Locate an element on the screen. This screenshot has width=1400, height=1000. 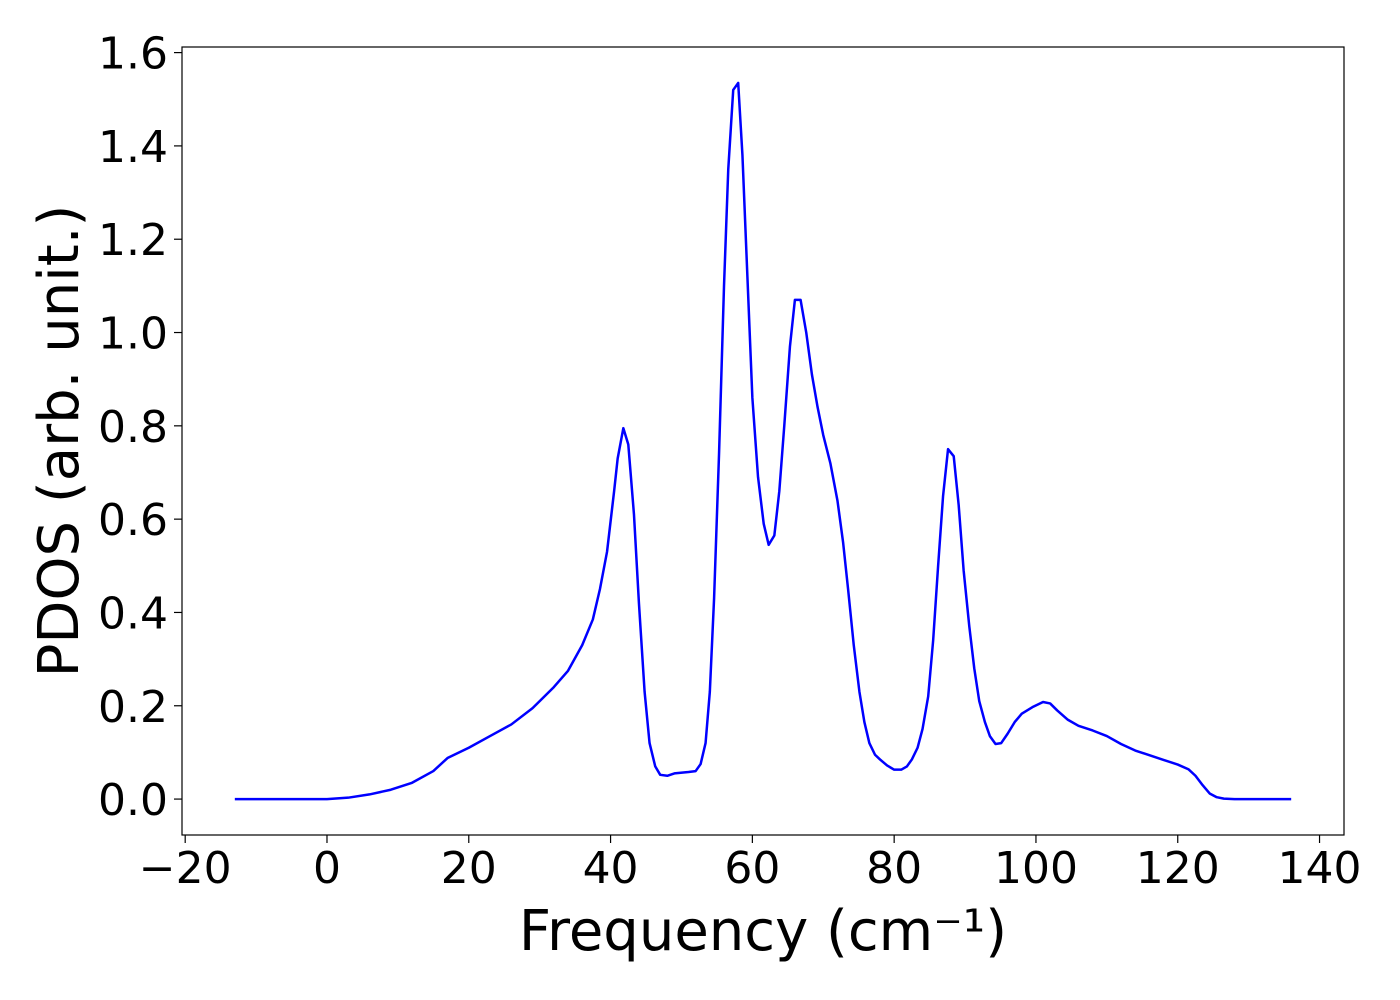
y-tick-label: 1.4 is located at coordinates (133, 147).